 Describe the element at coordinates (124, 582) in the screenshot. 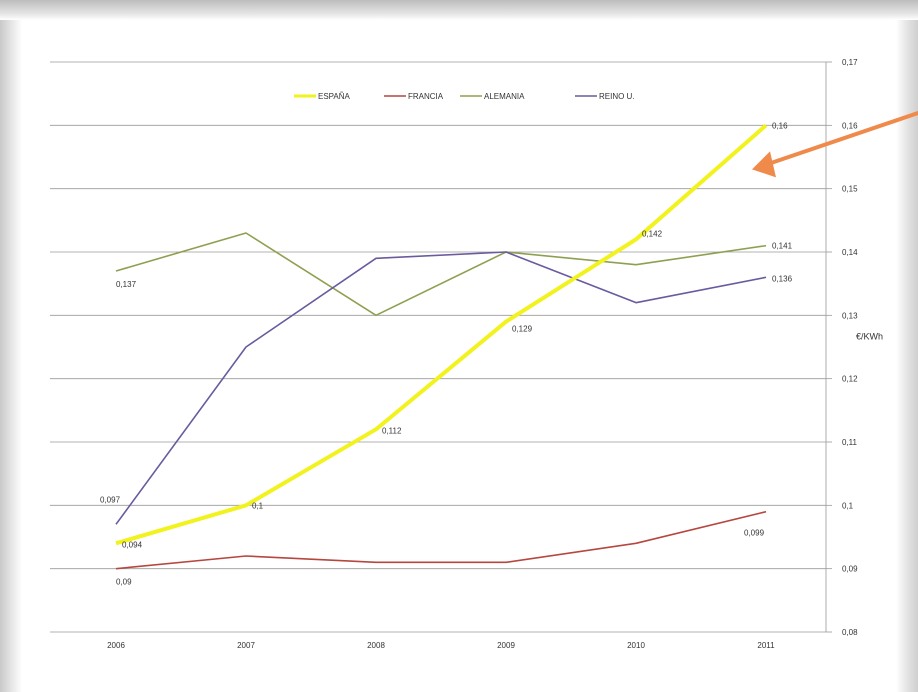

I see `data-label: 0,09` at that location.